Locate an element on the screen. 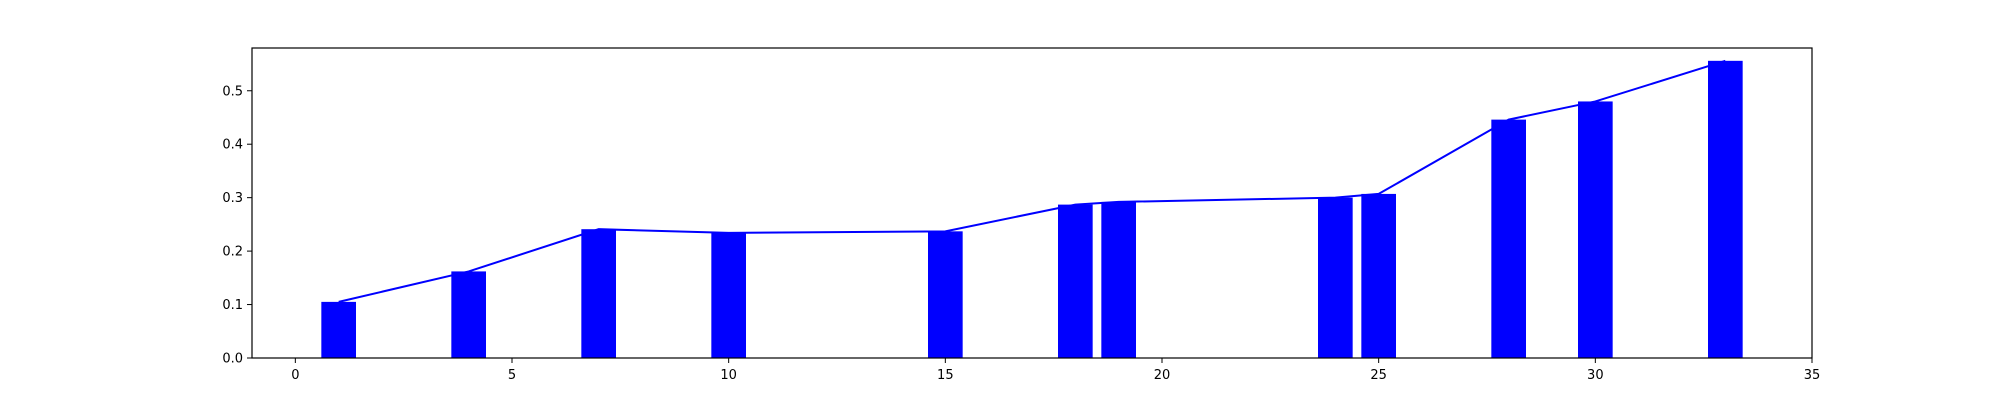 The image size is (2000, 400). y-tick-label-4: 0.4 is located at coordinates (232, 145).